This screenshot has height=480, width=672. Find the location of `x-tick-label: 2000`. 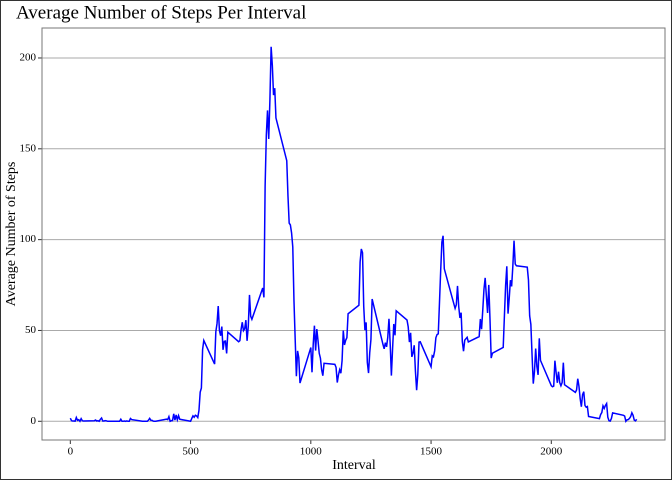

x-tick-label: 2000 is located at coordinates (551, 452).